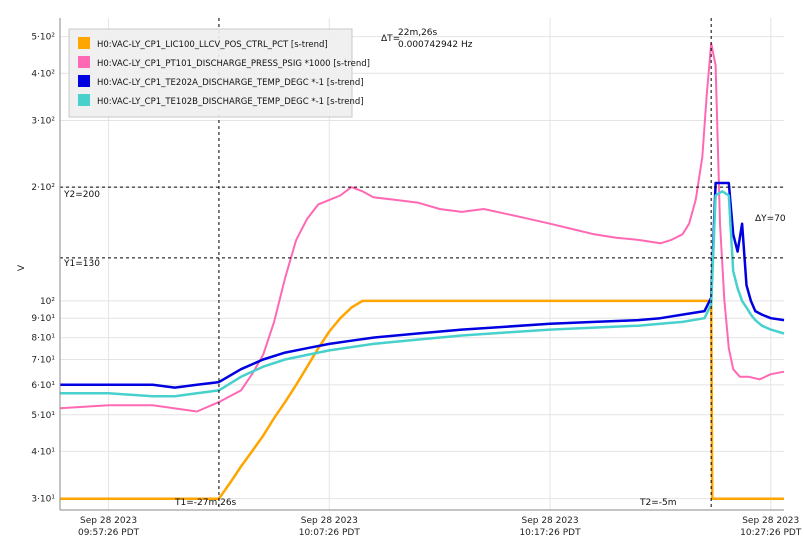 The image size is (804, 551). Describe the element at coordinates (43, 74) in the screenshot. I see `y-tick-label-10: 4·10²` at that location.